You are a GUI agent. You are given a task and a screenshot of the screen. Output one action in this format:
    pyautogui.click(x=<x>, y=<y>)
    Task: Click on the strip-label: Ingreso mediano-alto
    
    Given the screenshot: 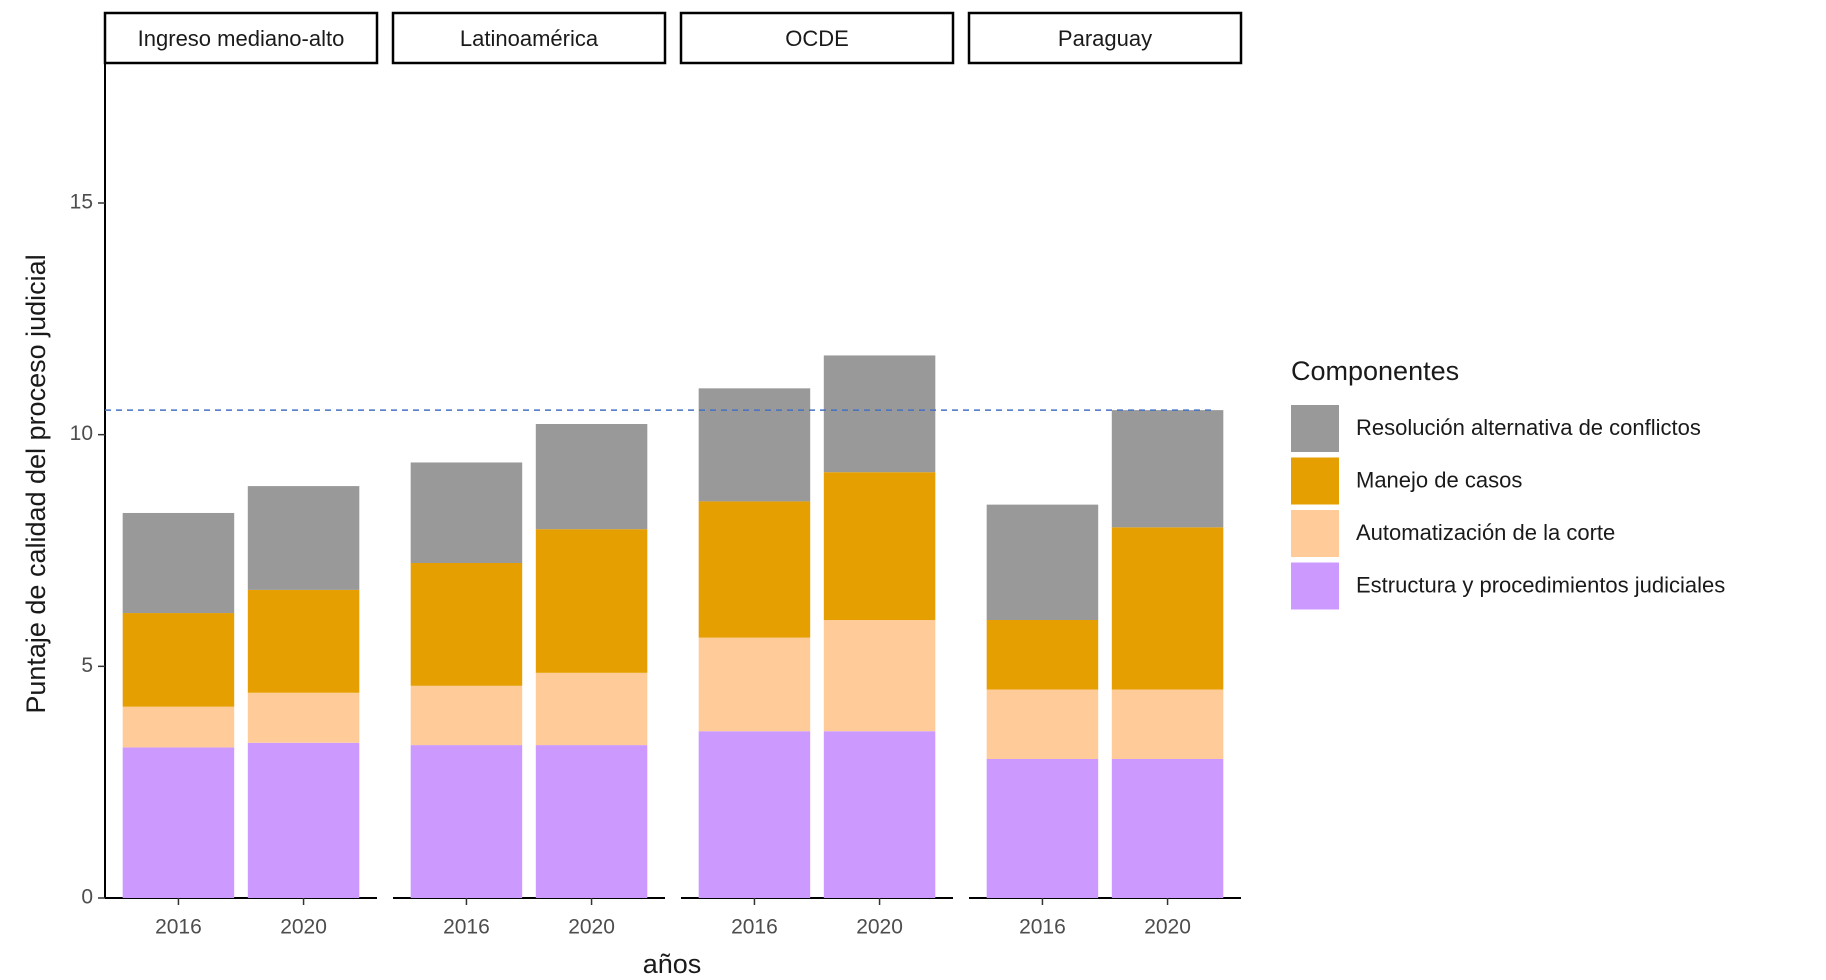 What is the action you would take?
    pyautogui.click(x=241, y=38)
    